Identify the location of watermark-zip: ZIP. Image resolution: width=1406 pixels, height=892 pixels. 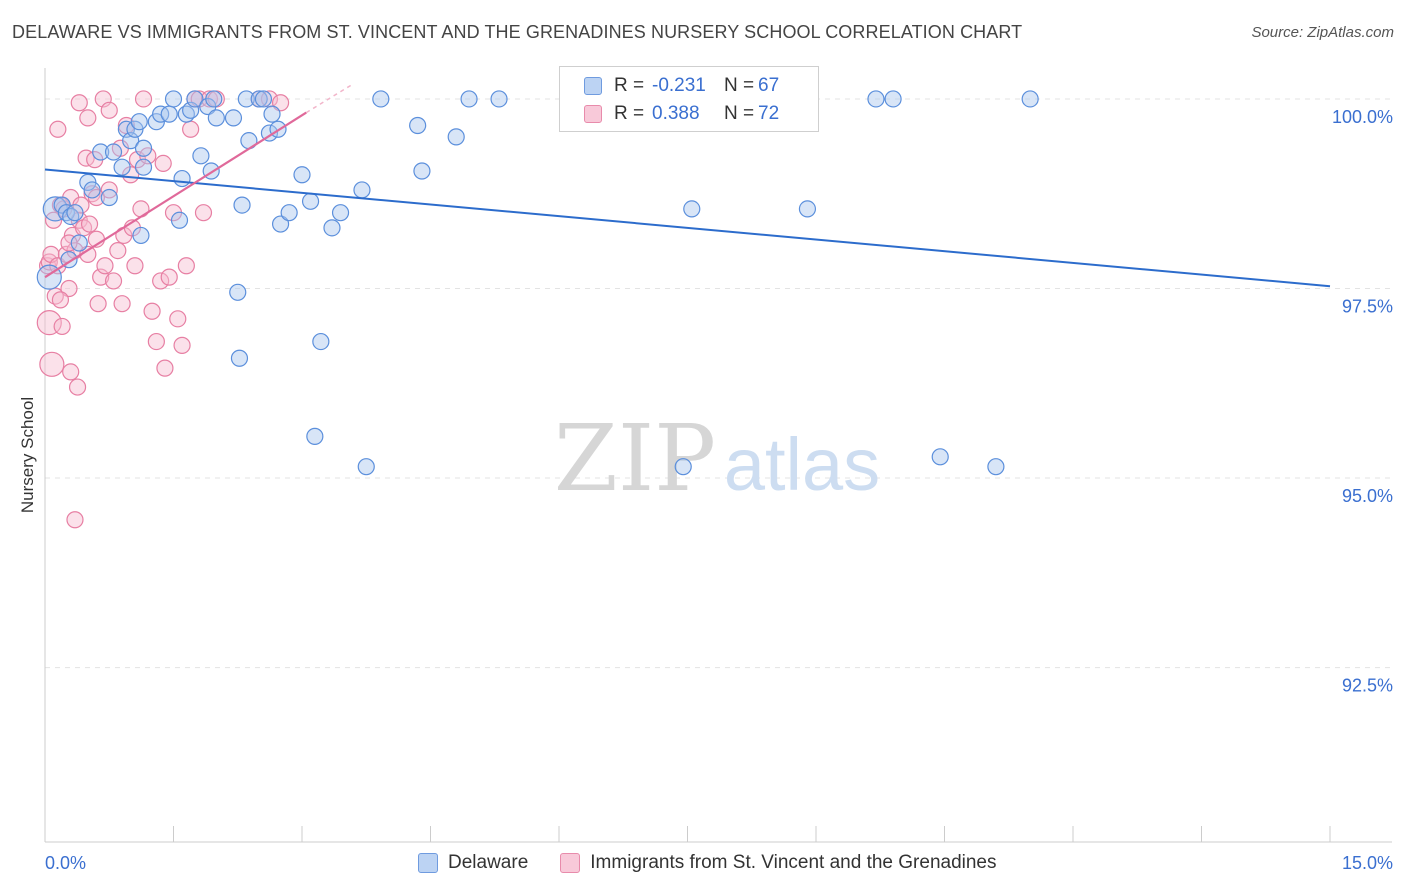
(635, 458).